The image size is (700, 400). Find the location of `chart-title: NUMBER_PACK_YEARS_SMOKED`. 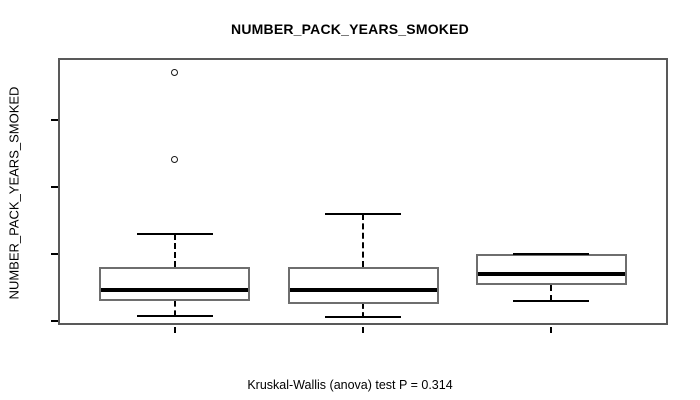

chart-title: NUMBER_PACK_YEARS_SMOKED is located at coordinates (350, 29).